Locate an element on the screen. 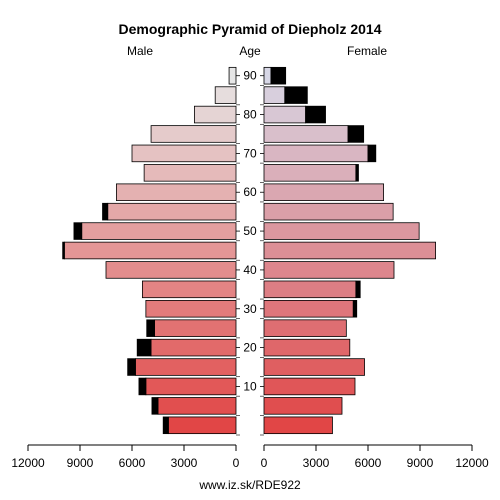 The height and width of the screenshot is (500, 500). age-tick-label: 70 is located at coordinates (250, 153).